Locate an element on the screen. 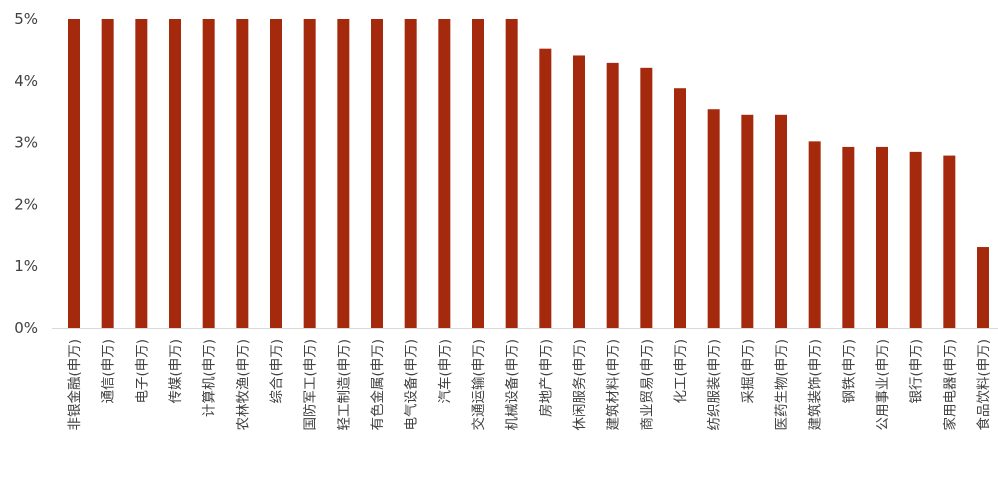 Image resolution: width=998 pixels, height=480 pixels. x-tick-label: 汽车(申万) is located at coordinates (444, 371).